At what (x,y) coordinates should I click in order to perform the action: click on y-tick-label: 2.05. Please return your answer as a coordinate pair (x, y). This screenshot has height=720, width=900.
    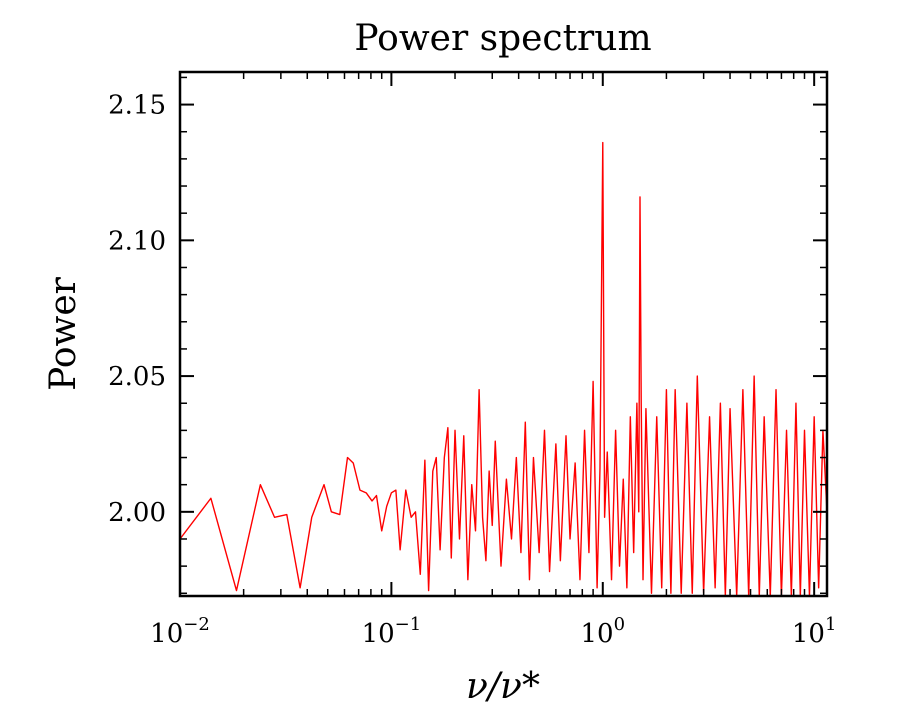
    Looking at the image, I should click on (137, 377).